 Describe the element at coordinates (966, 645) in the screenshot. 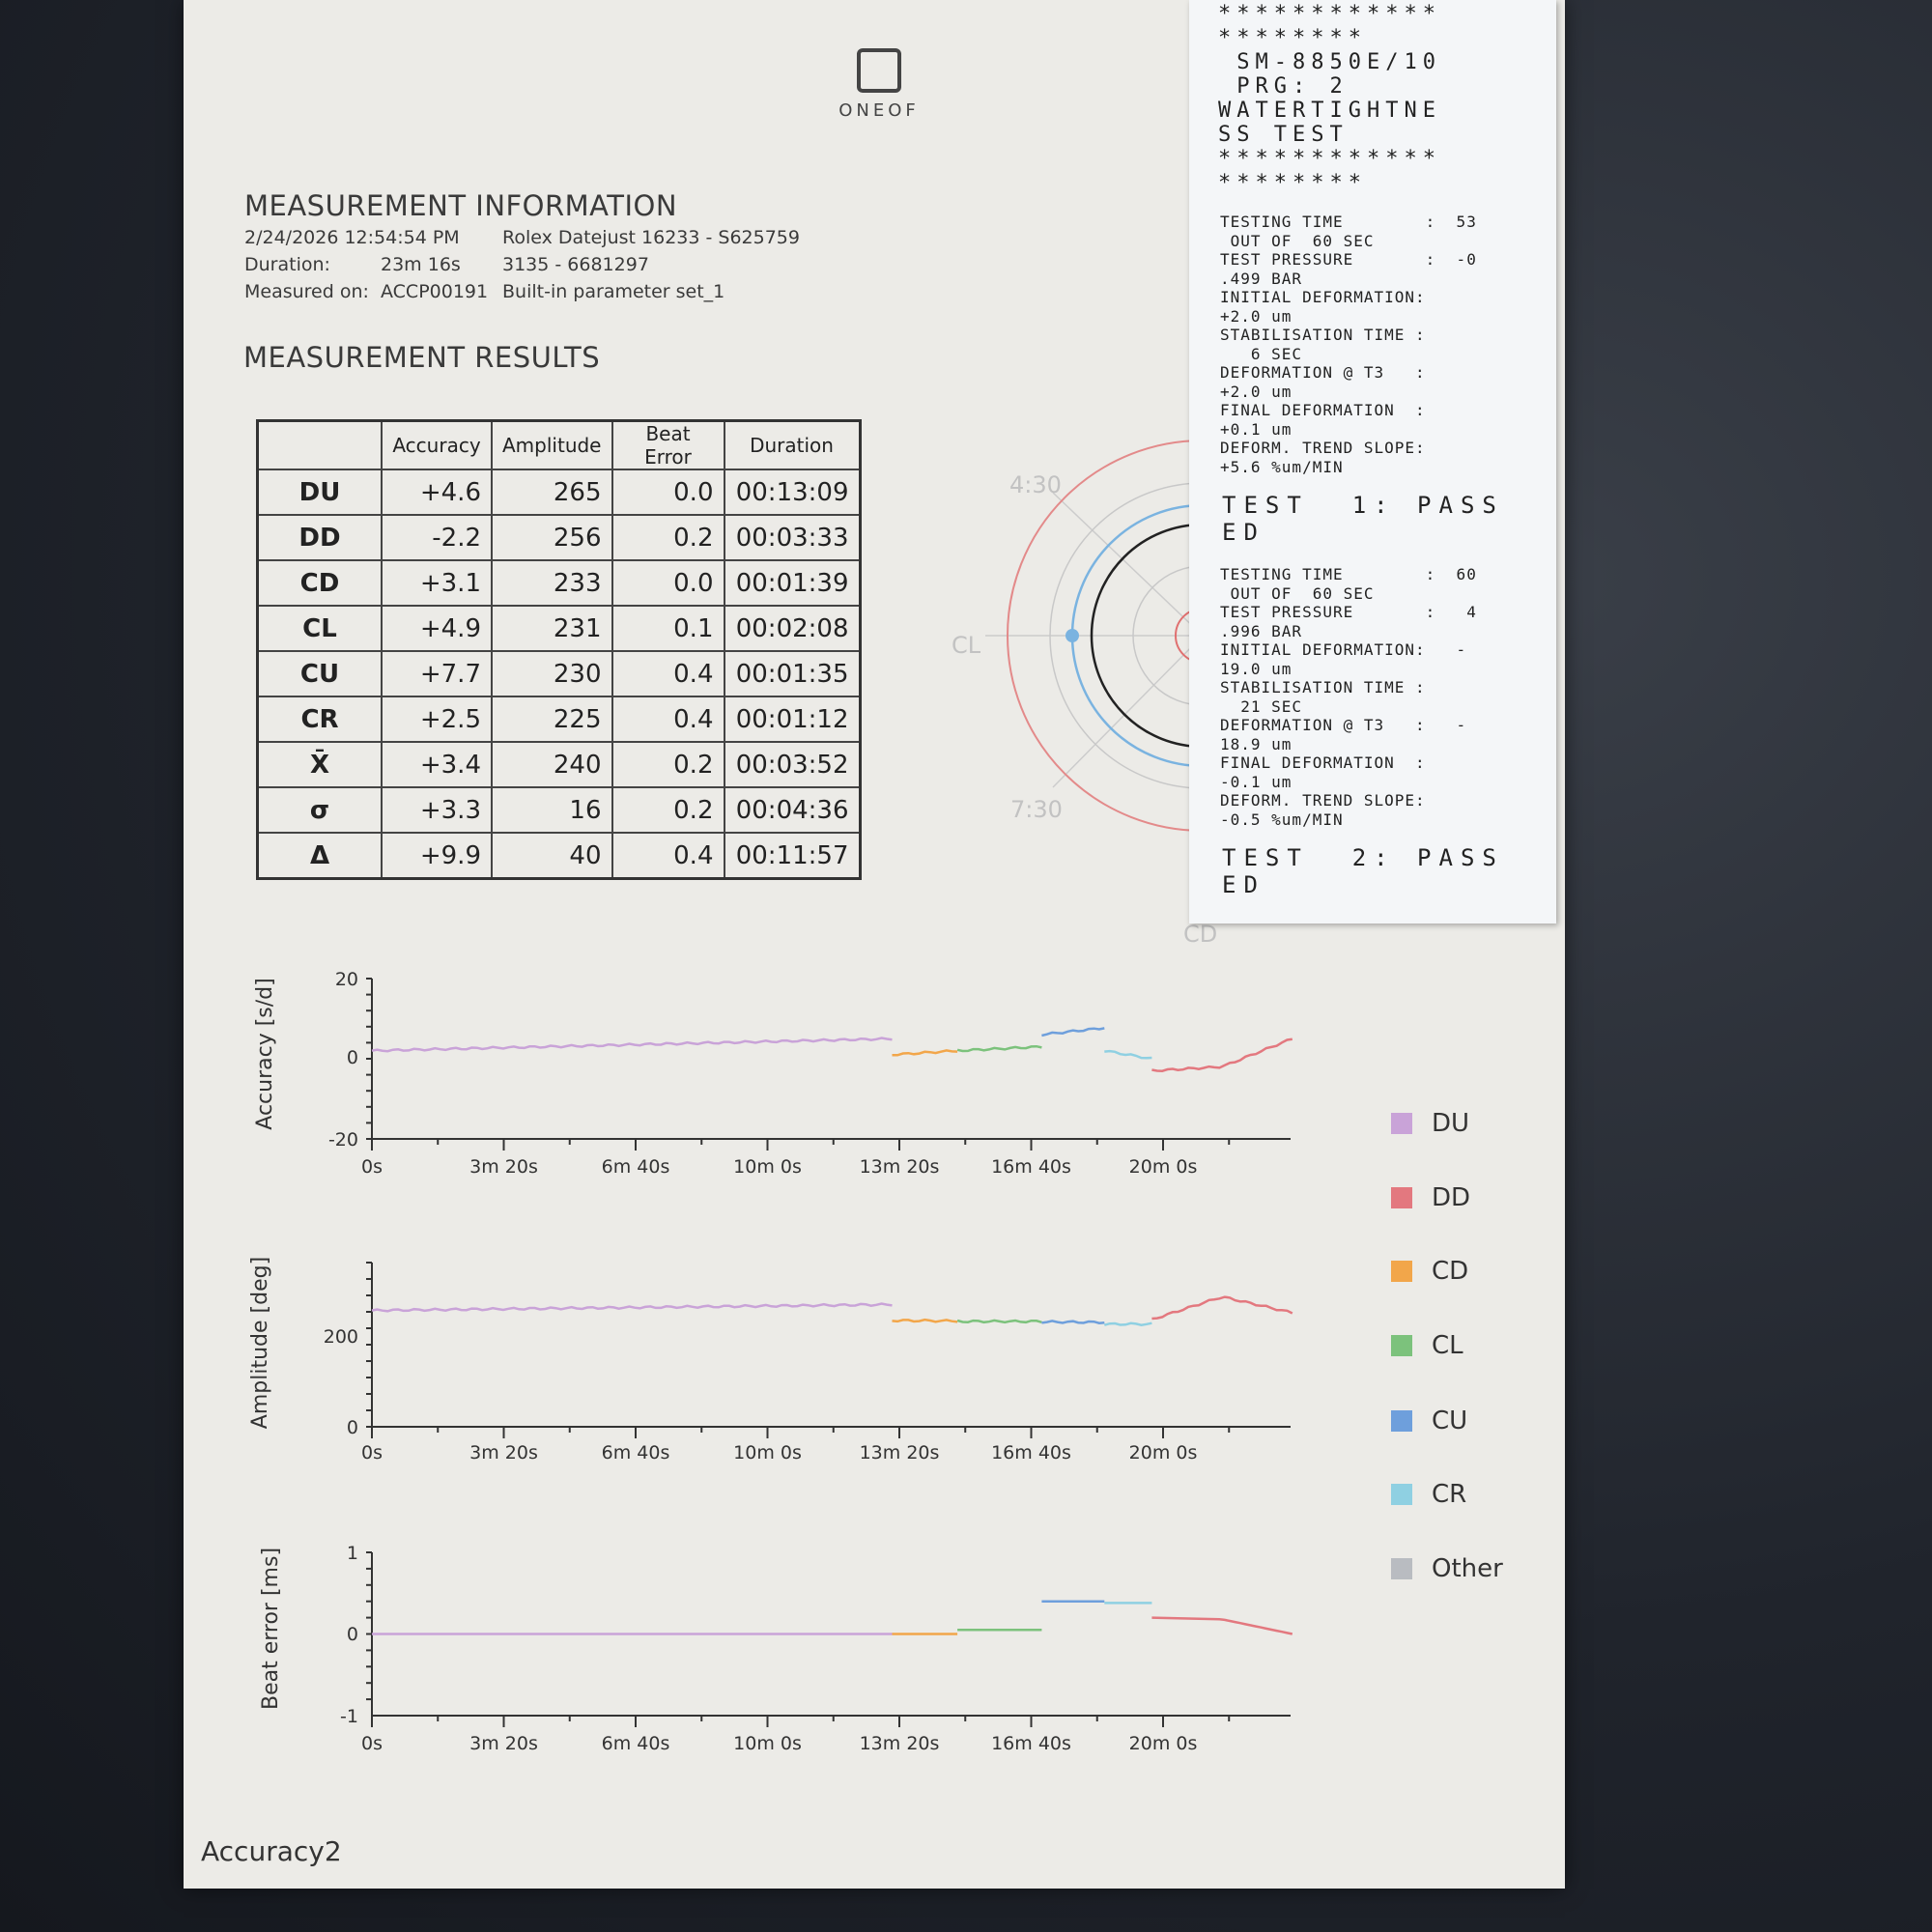

I see `polar-label-cl: CL` at that location.